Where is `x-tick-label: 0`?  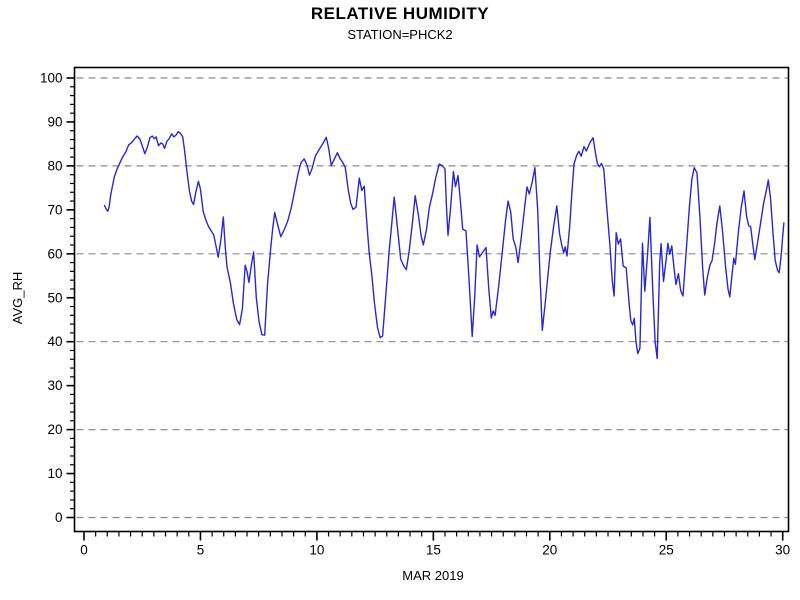
x-tick-label: 0 is located at coordinates (84, 550).